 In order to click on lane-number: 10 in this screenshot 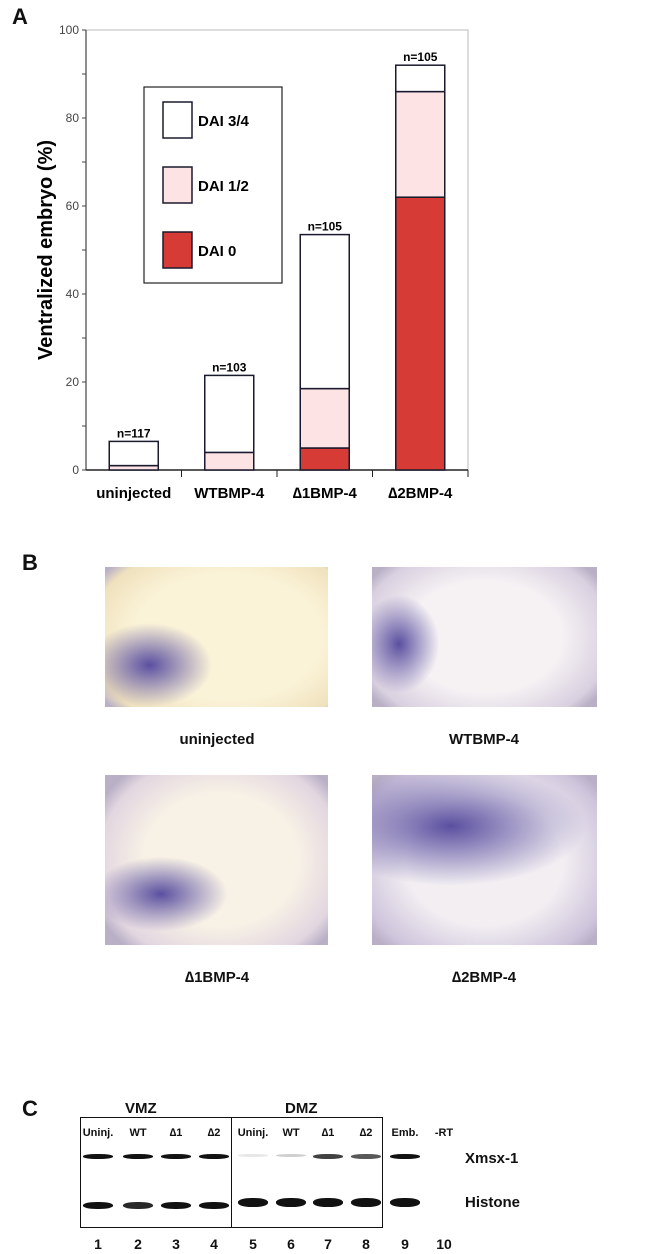, I will do `click(444, 1244)`.